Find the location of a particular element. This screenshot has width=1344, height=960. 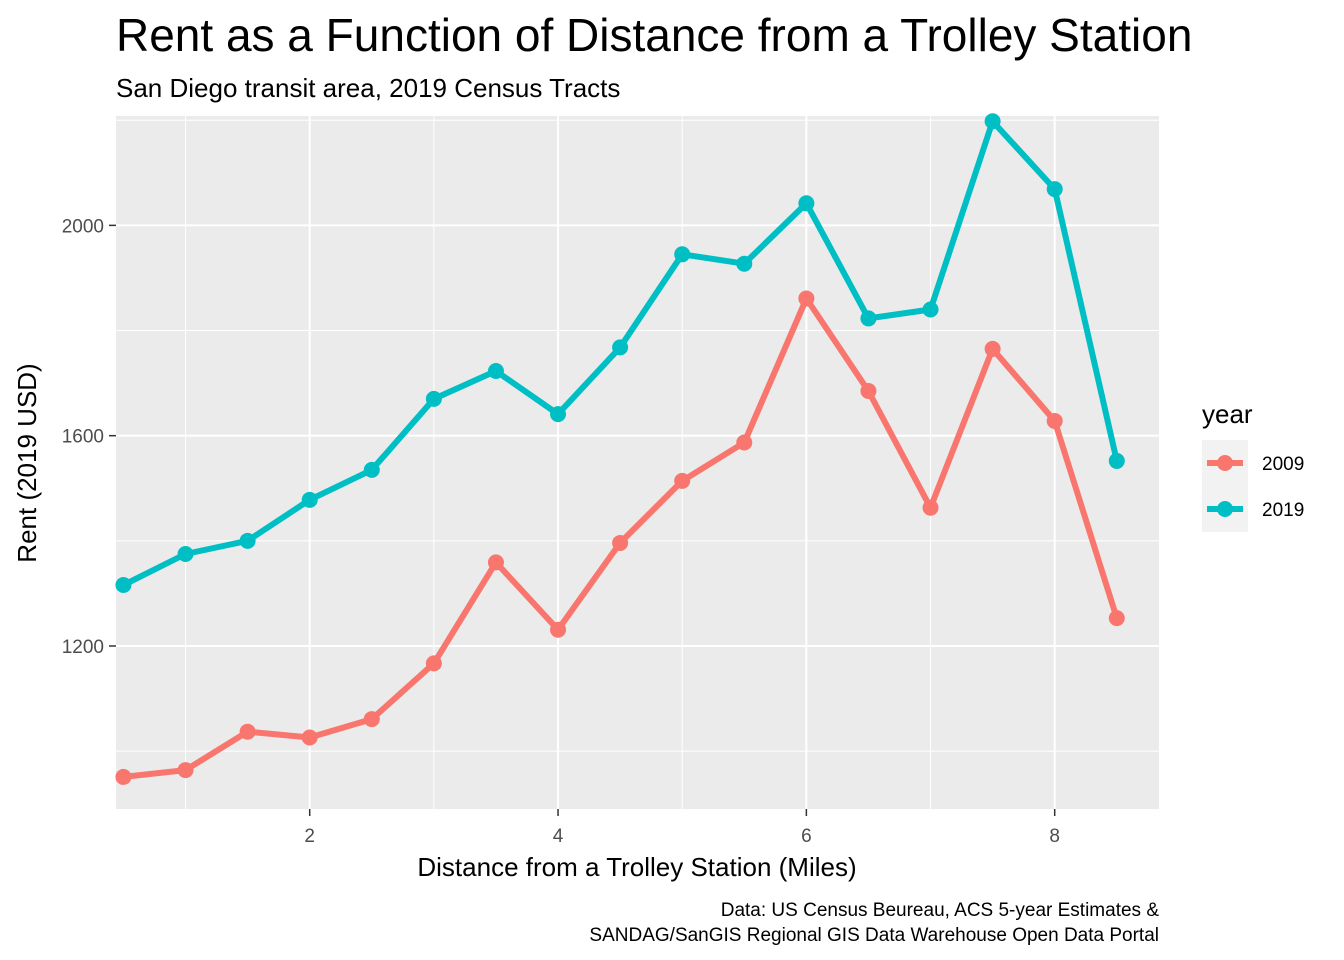

x-tick-label: 6 is located at coordinates (806, 836).